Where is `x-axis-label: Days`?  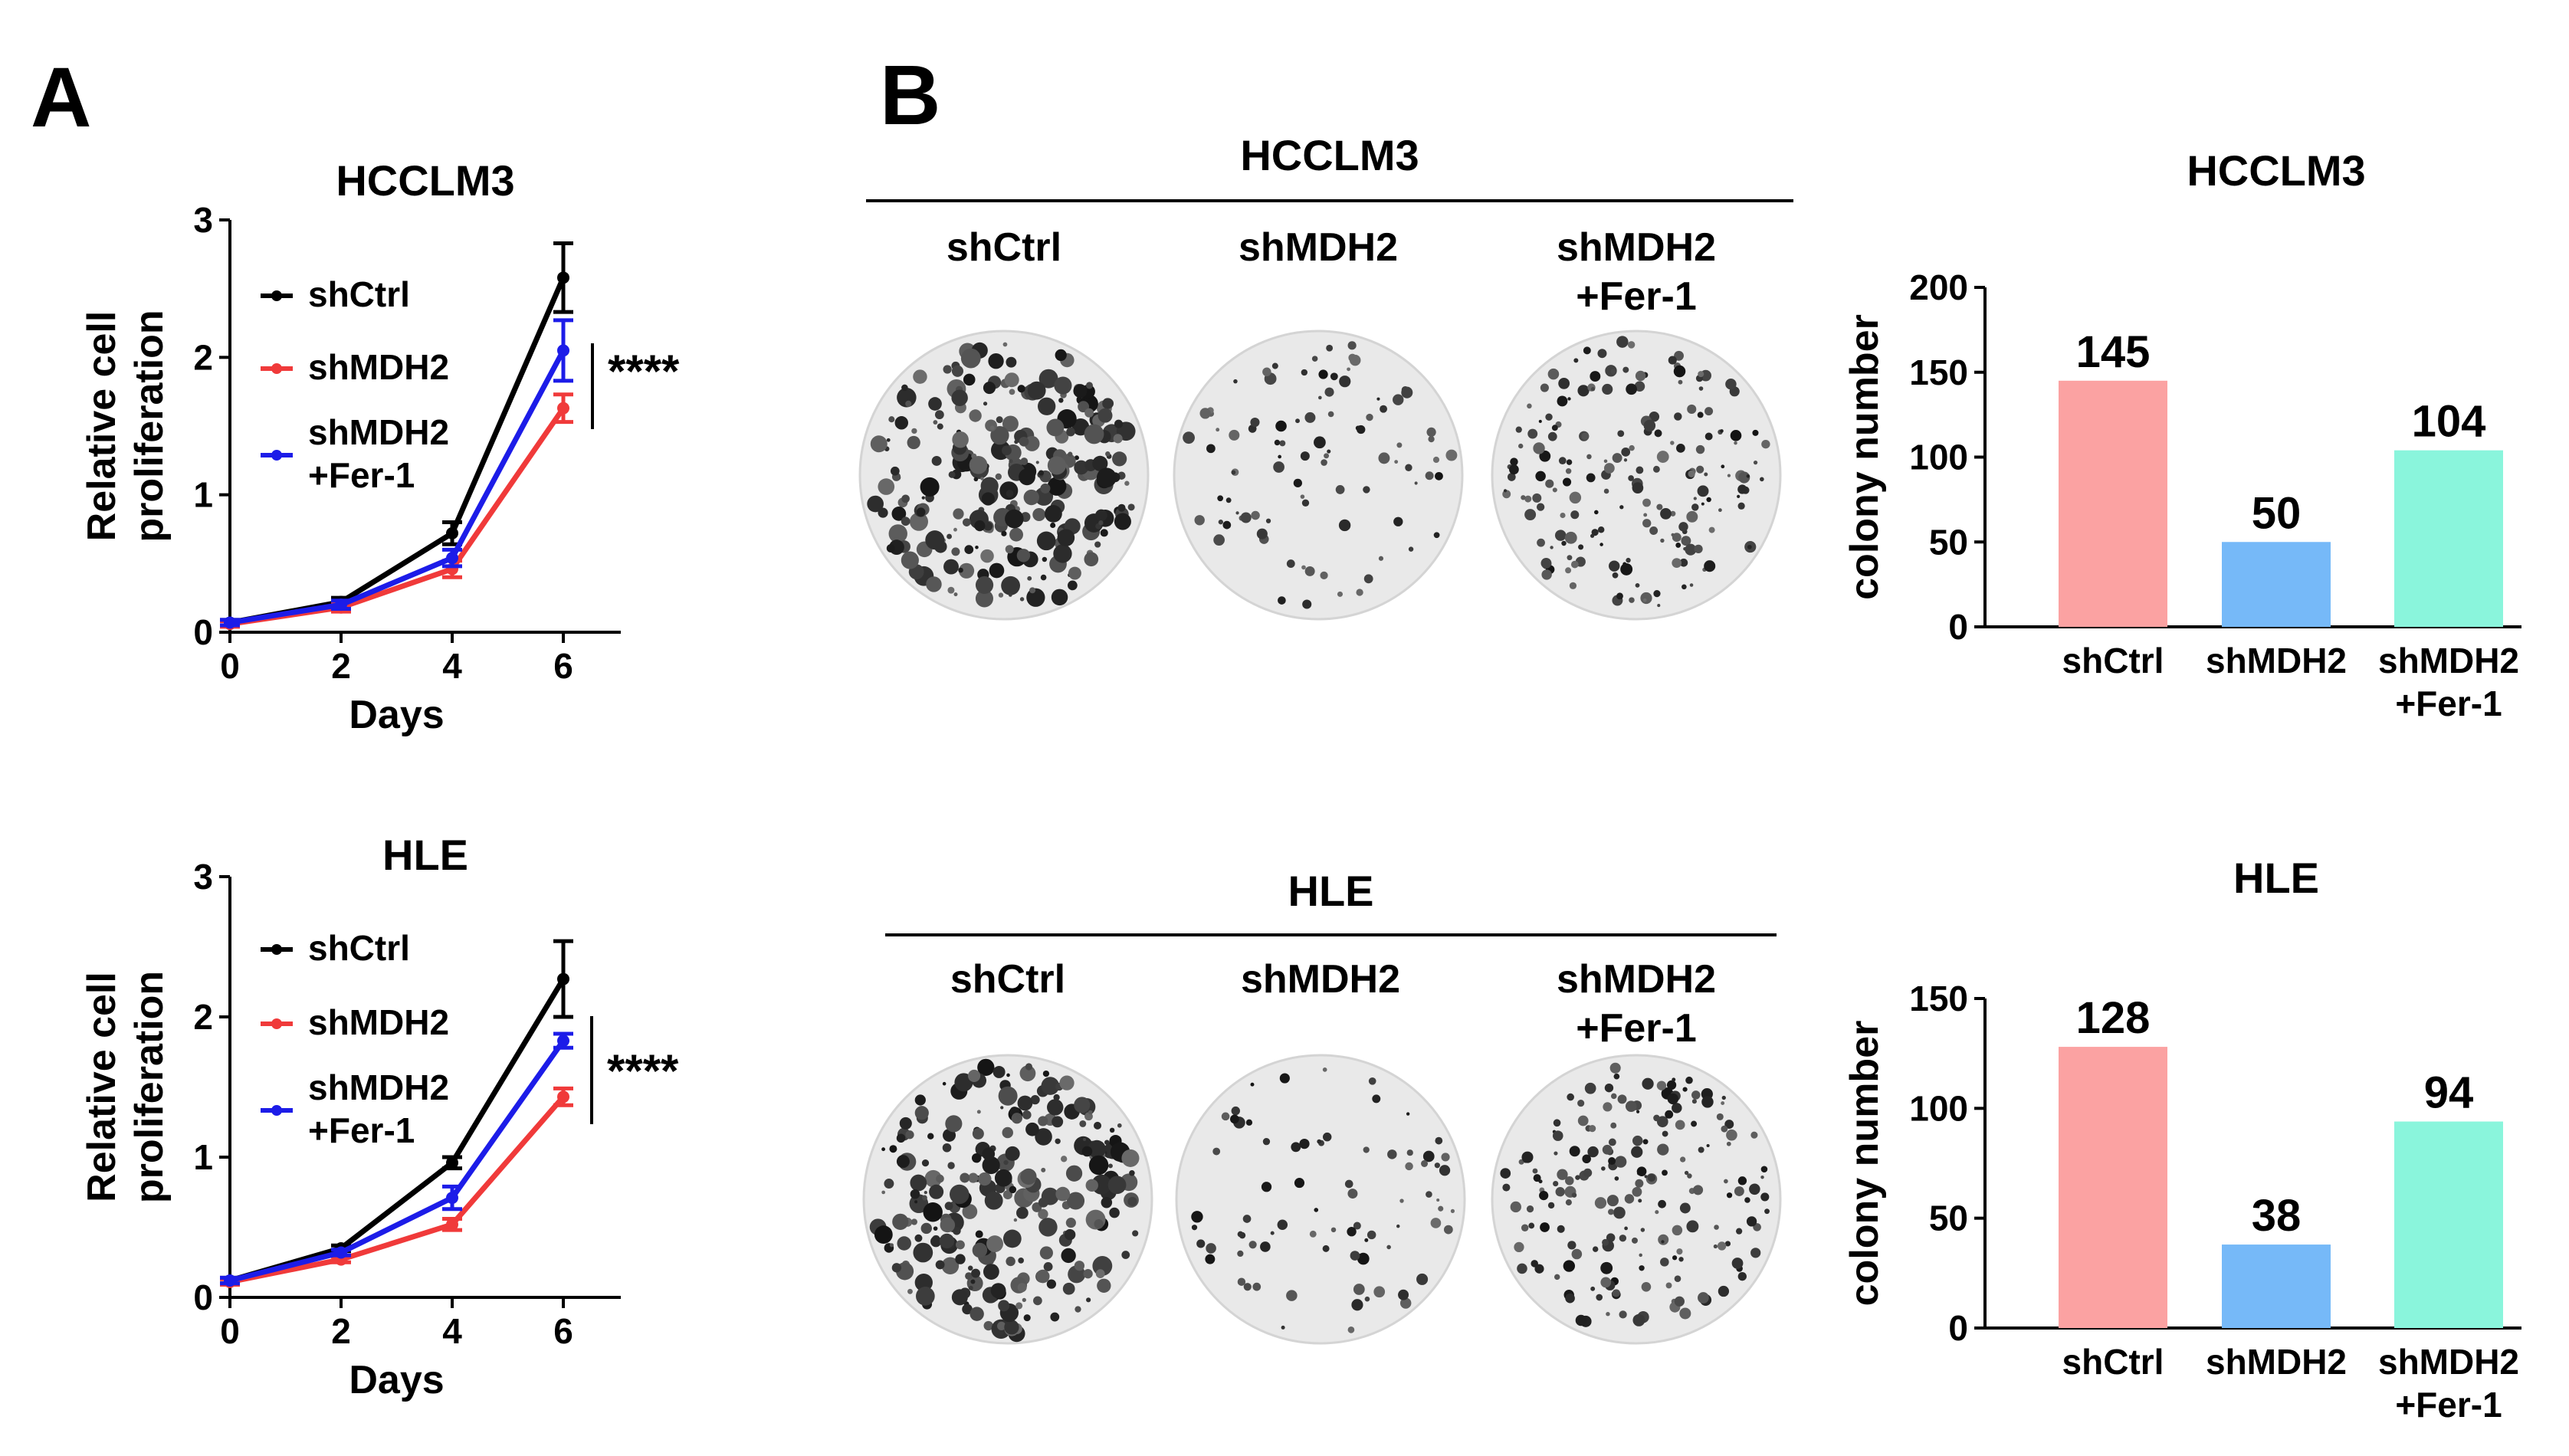 x-axis-label: Days is located at coordinates (397, 715).